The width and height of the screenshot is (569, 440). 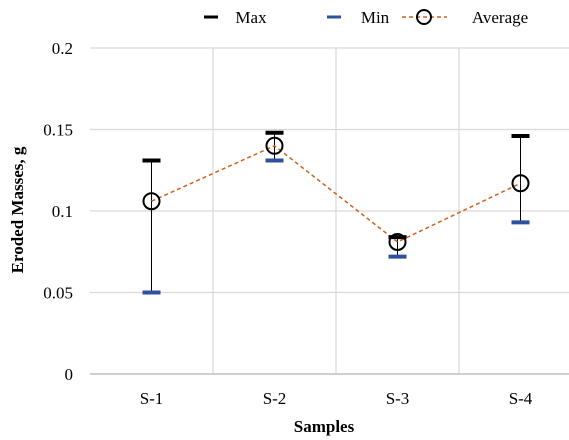 What do you see at coordinates (324, 426) in the screenshot?
I see `x-axis-title: Samples` at bounding box center [324, 426].